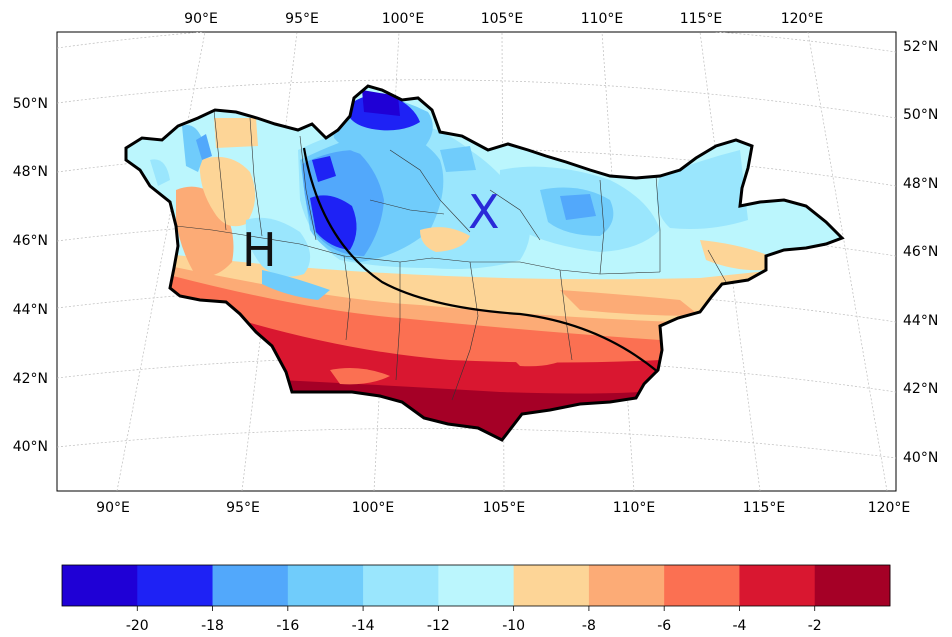 The width and height of the screenshot is (952, 637). Describe the element at coordinates (664, 626) in the screenshot. I see `colorbar-tick-label-7: -6` at that location.